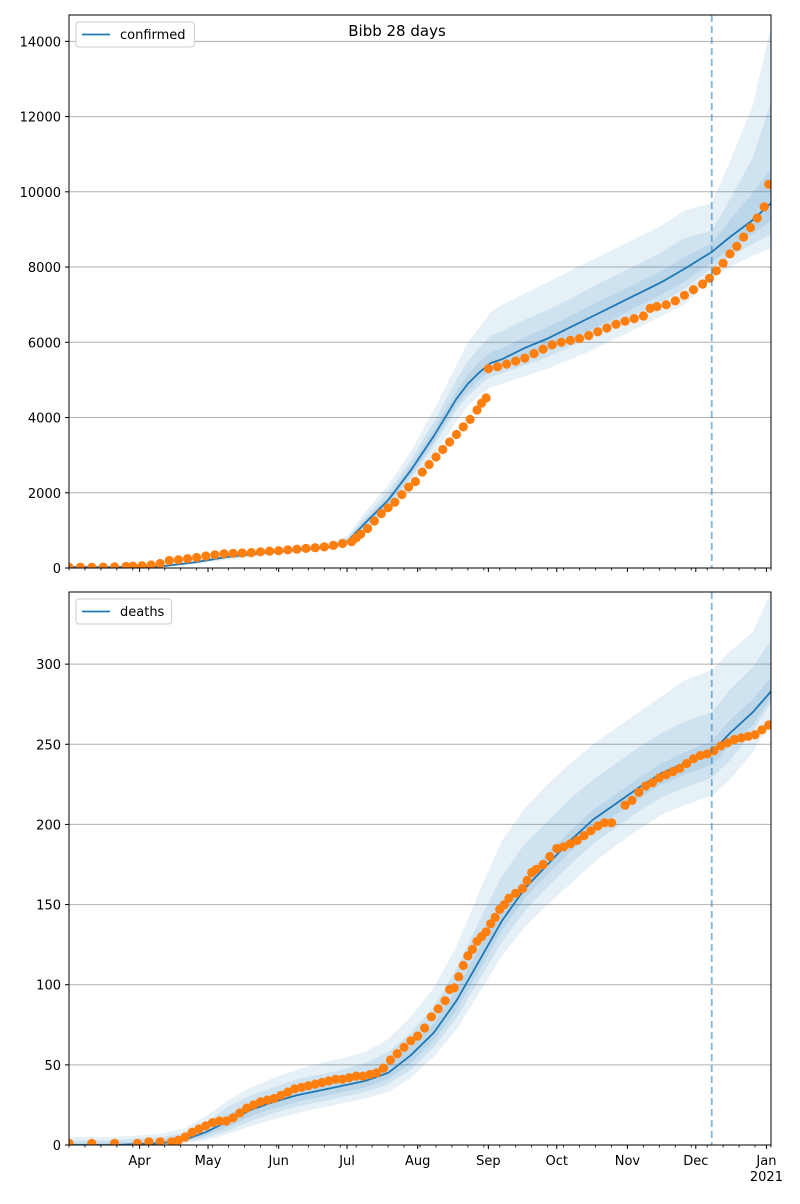 This screenshot has height=1204, width=800. I want to click on y-tick-label: 10000, so click(40, 193).